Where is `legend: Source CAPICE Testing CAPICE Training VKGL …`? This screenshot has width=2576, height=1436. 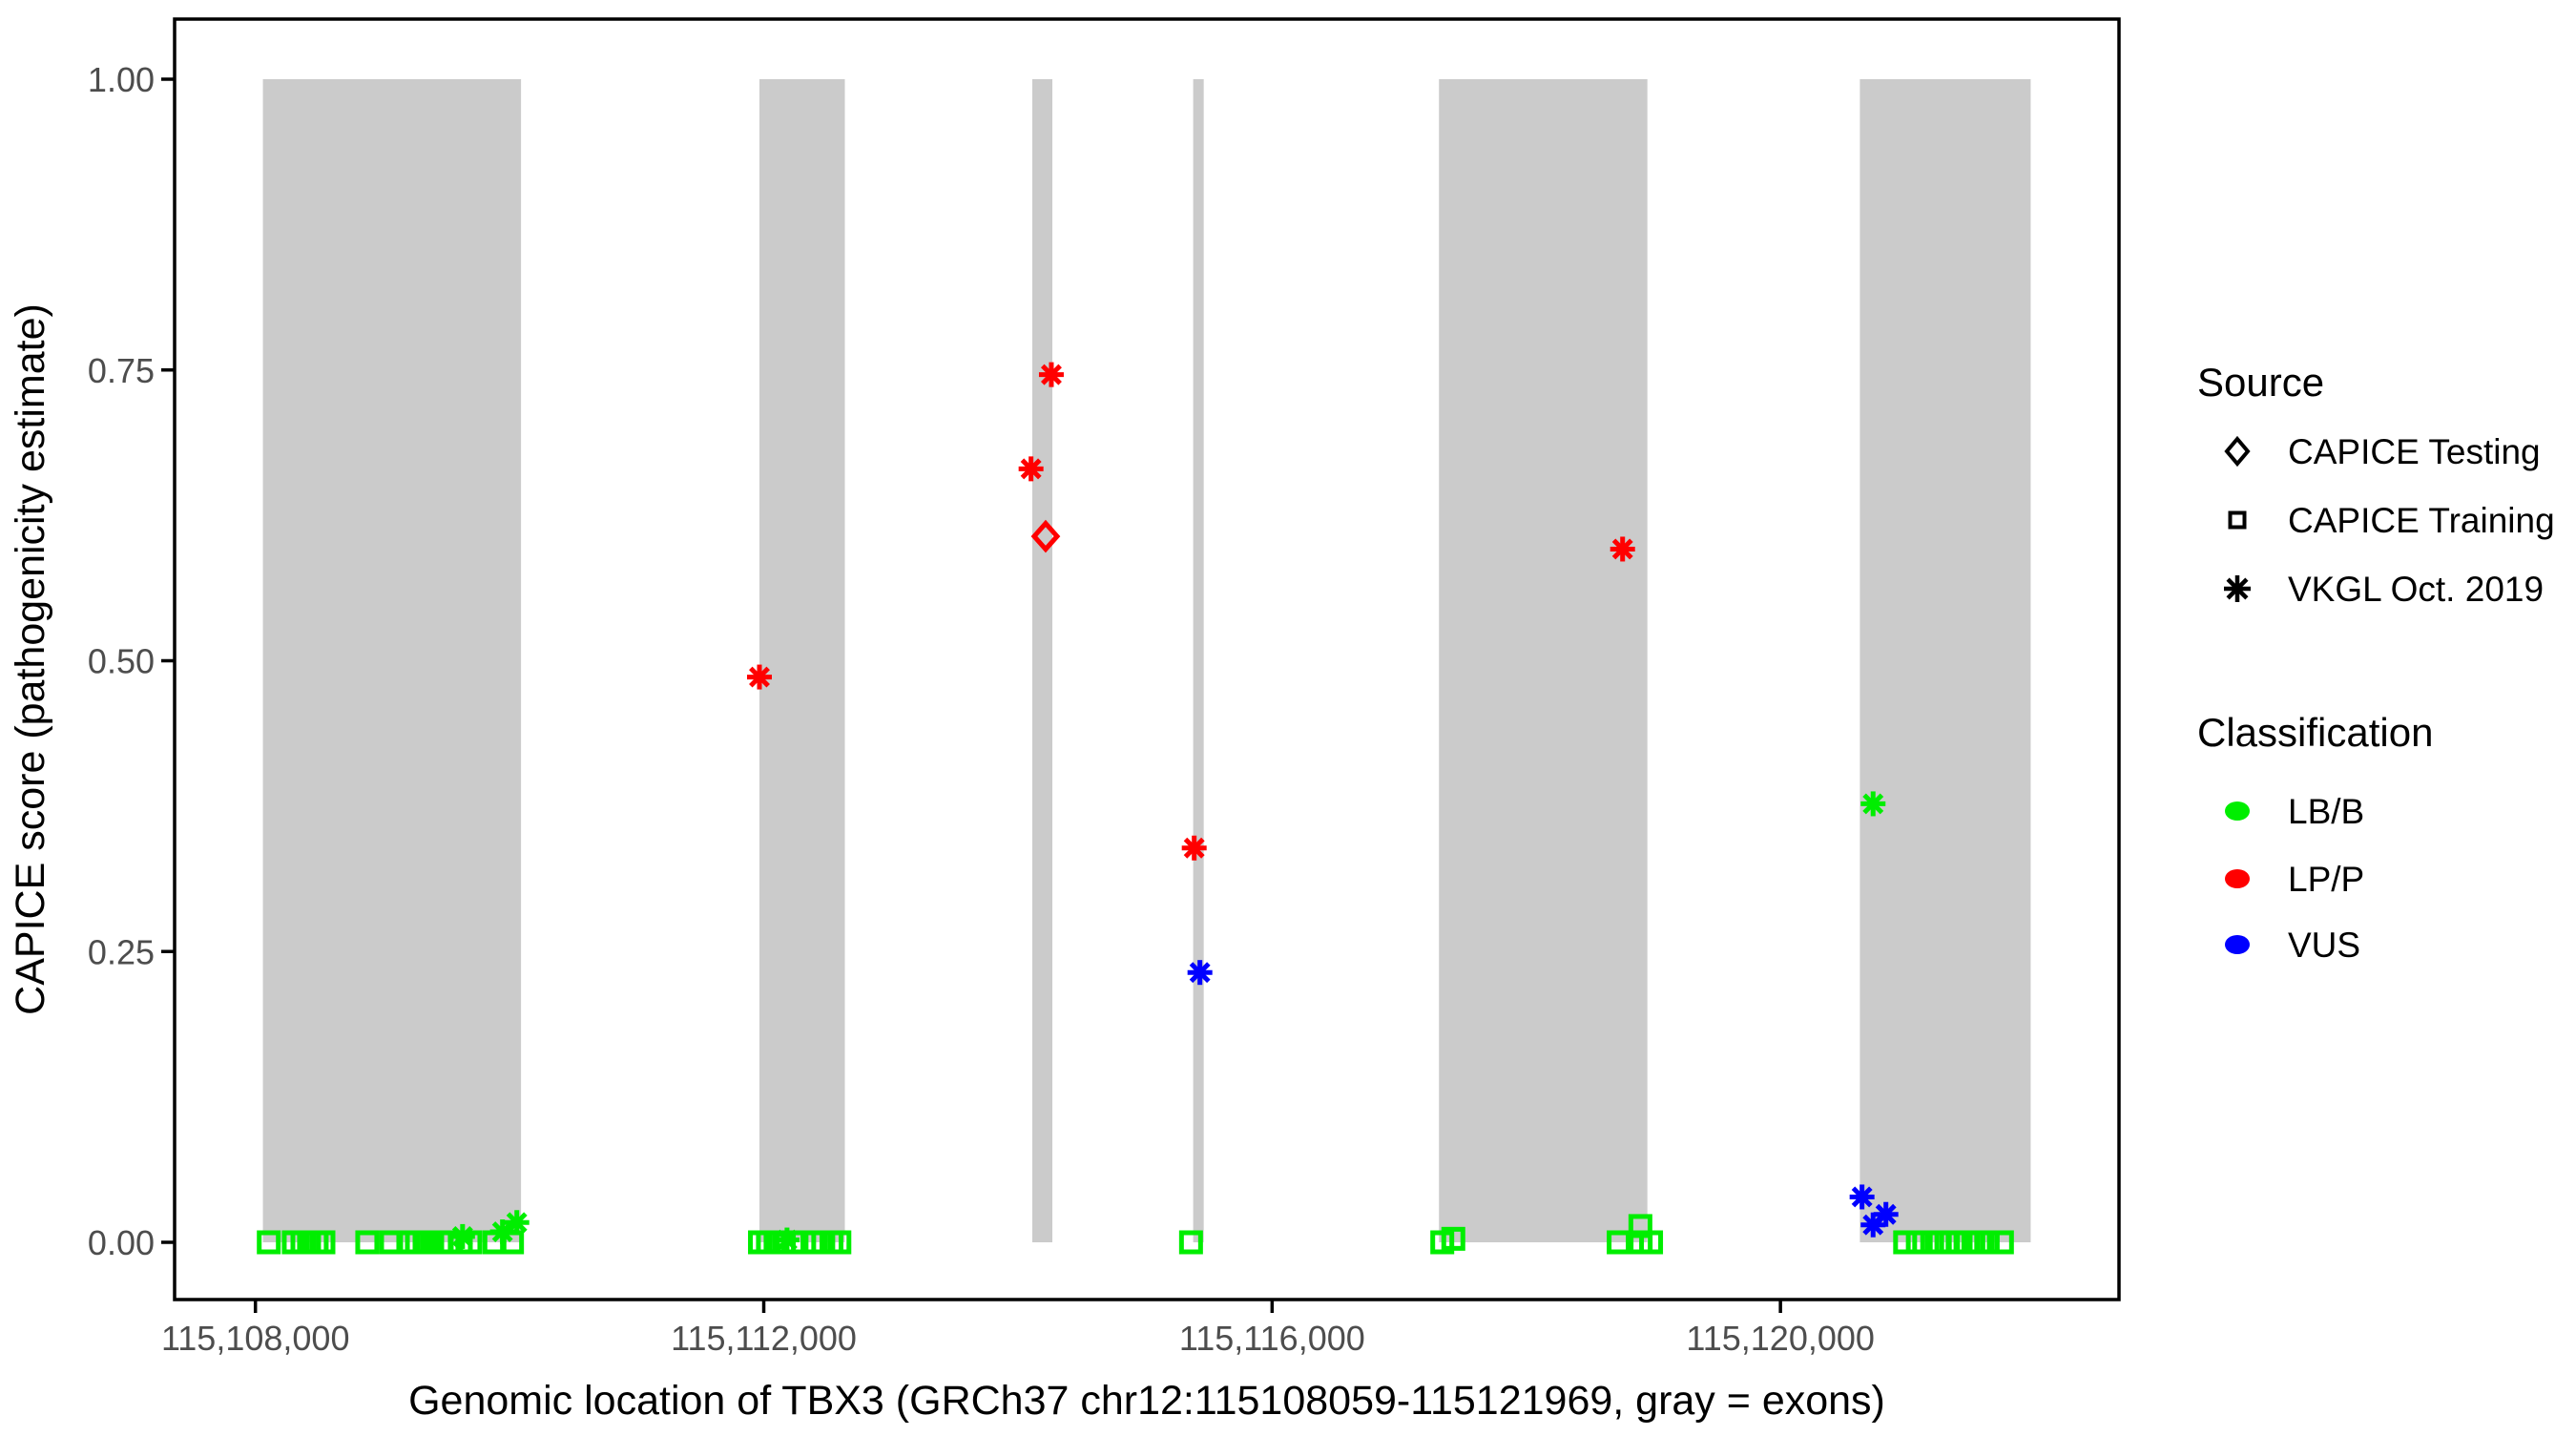
legend: Source CAPICE Testing CAPICE Training VKGL … is located at coordinates (2376, 662).